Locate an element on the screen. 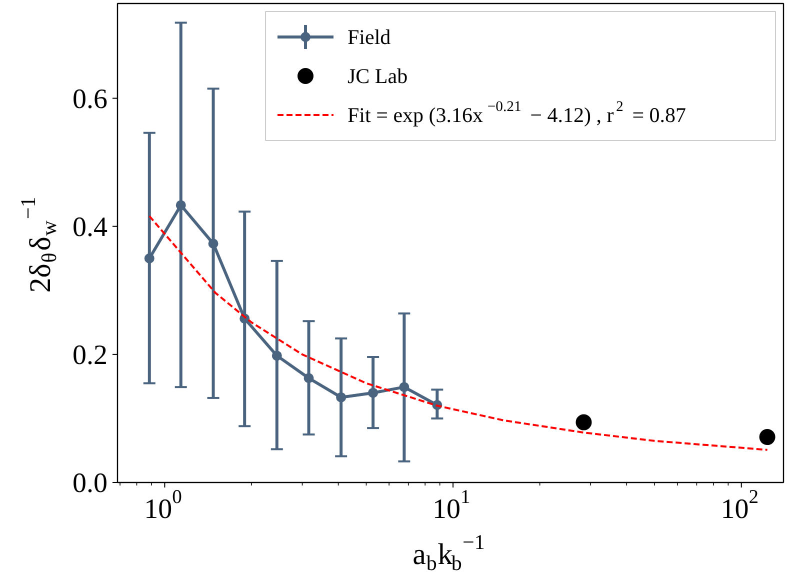 The image size is (788, 584). legend-label: Field is located at coordinates (370, 37).